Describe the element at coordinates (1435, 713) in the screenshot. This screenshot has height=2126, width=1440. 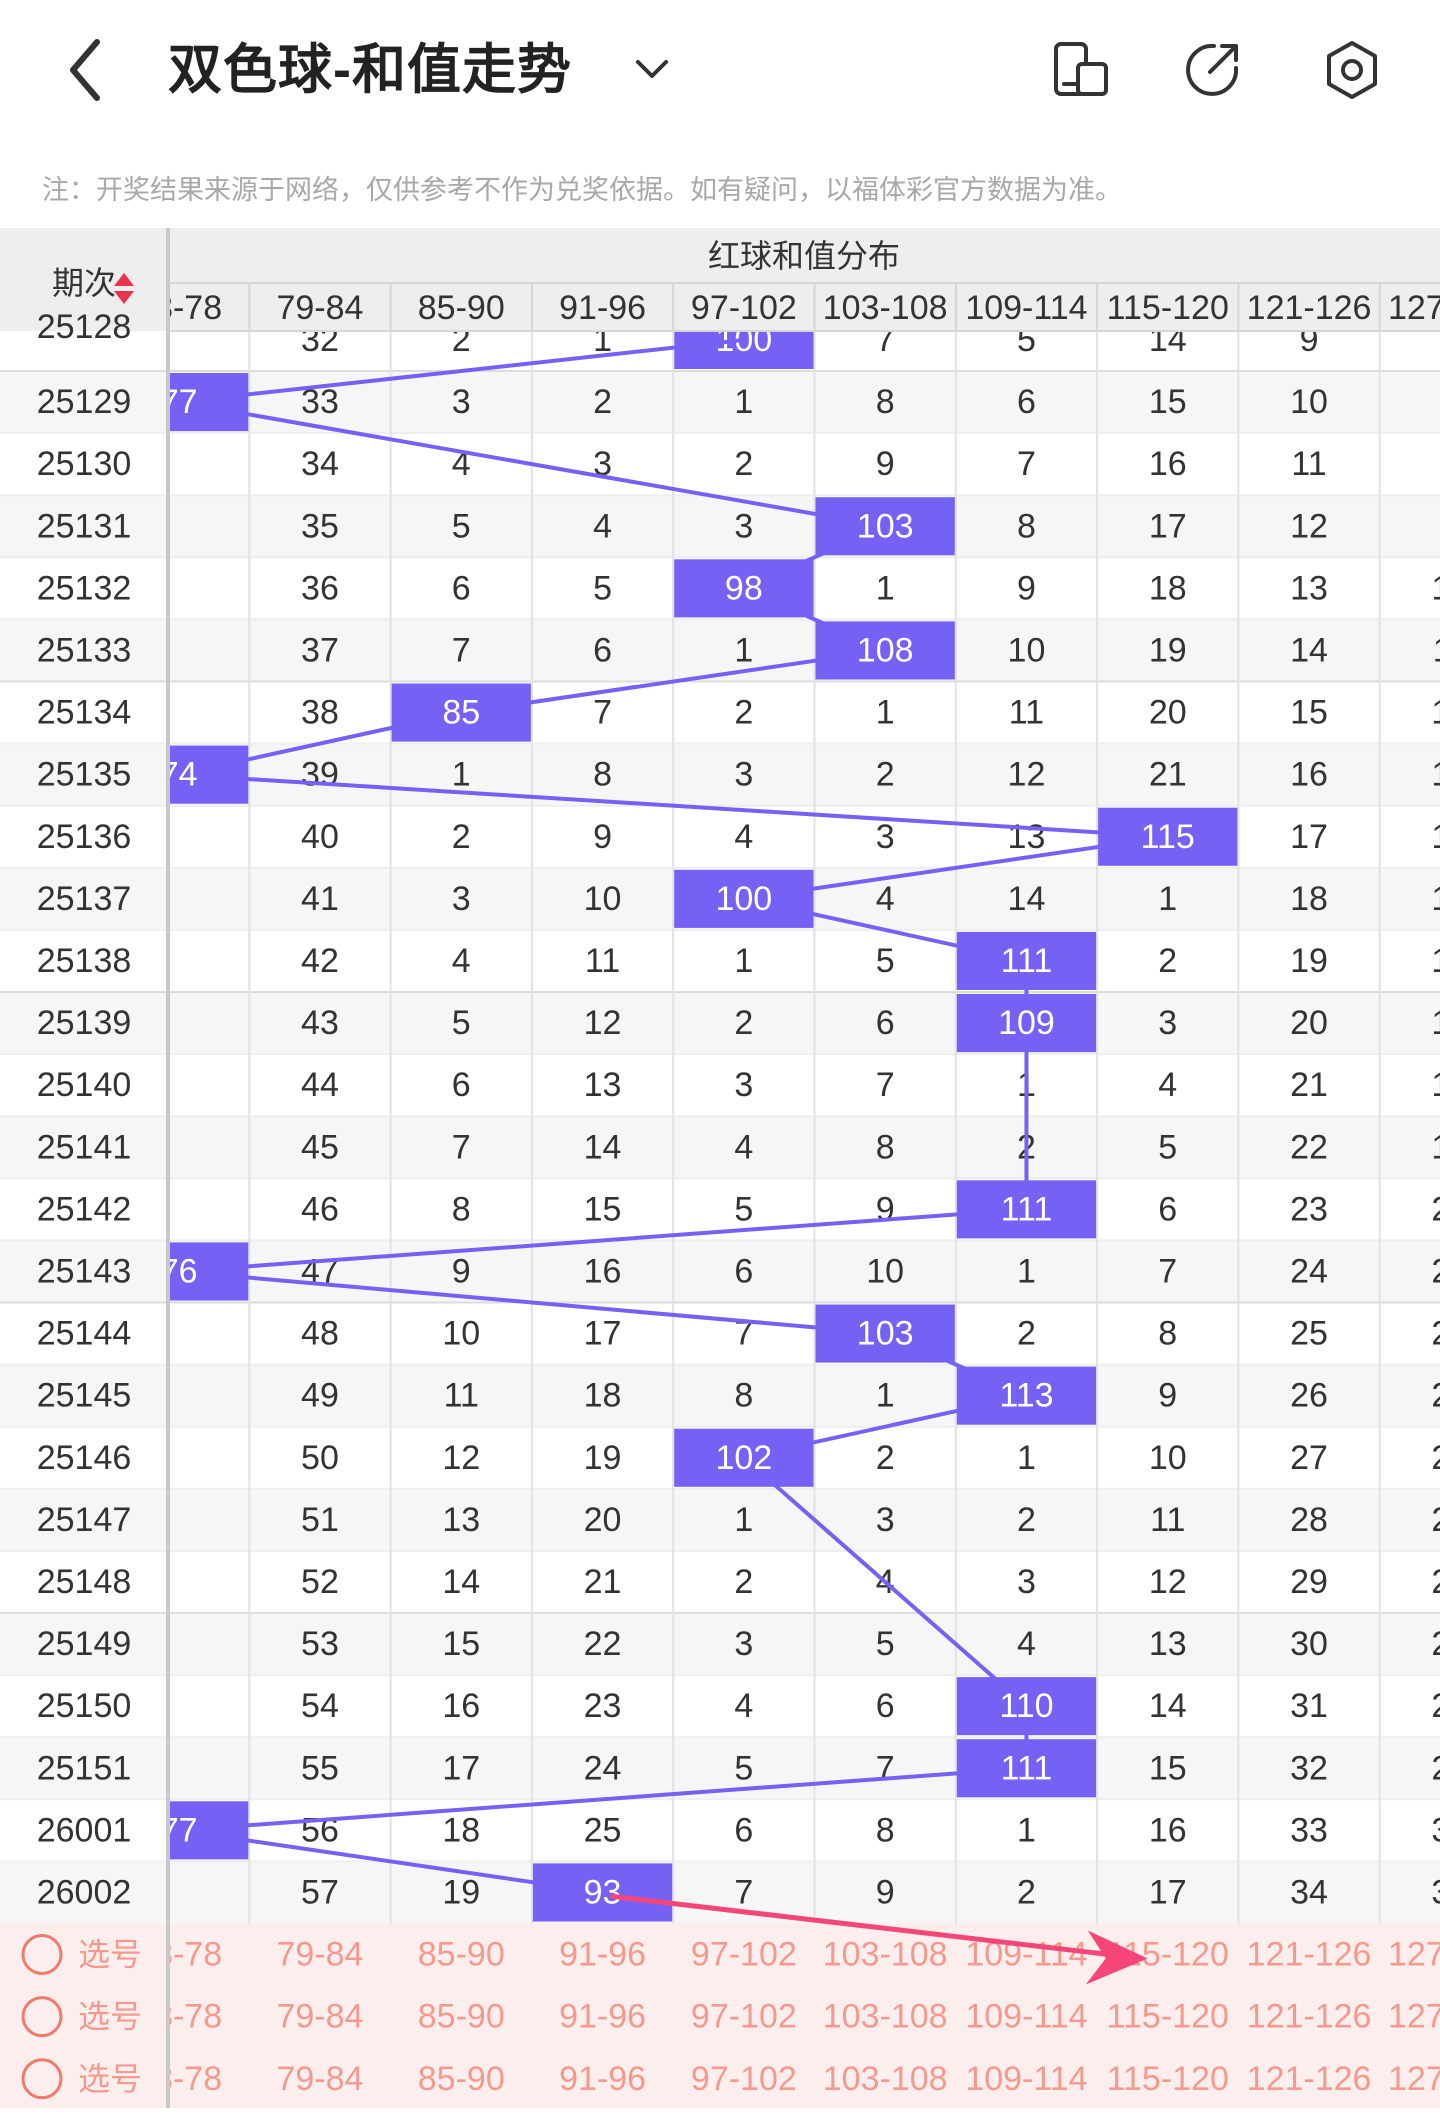
I see `table-cell: 12` at that location.